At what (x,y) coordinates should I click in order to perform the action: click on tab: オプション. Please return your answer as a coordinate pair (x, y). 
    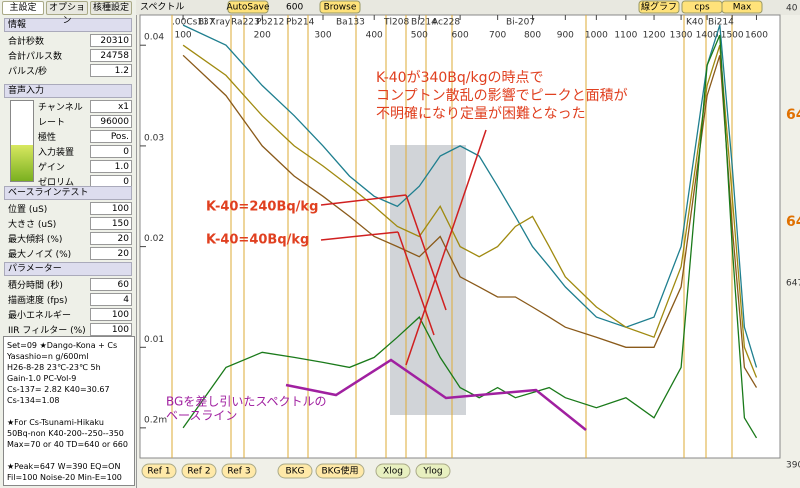
    Looking at the image, I should click on (67, 13).